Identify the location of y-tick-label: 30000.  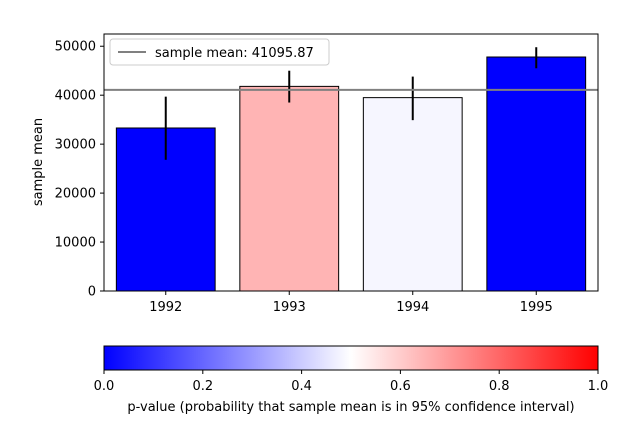
(75, 145).